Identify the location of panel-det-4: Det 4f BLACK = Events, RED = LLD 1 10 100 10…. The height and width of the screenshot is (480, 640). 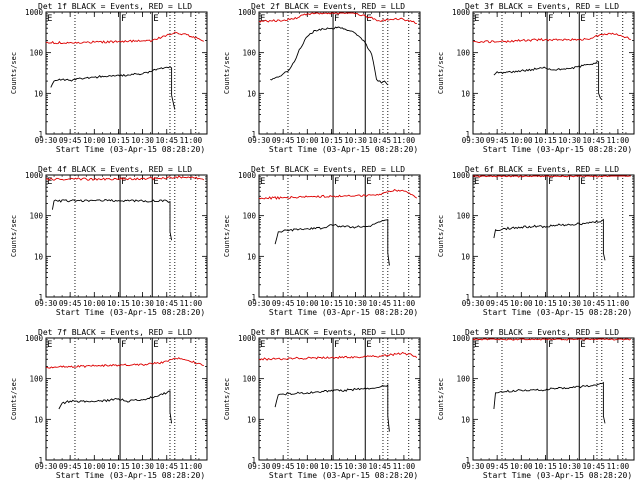
(109, 241).